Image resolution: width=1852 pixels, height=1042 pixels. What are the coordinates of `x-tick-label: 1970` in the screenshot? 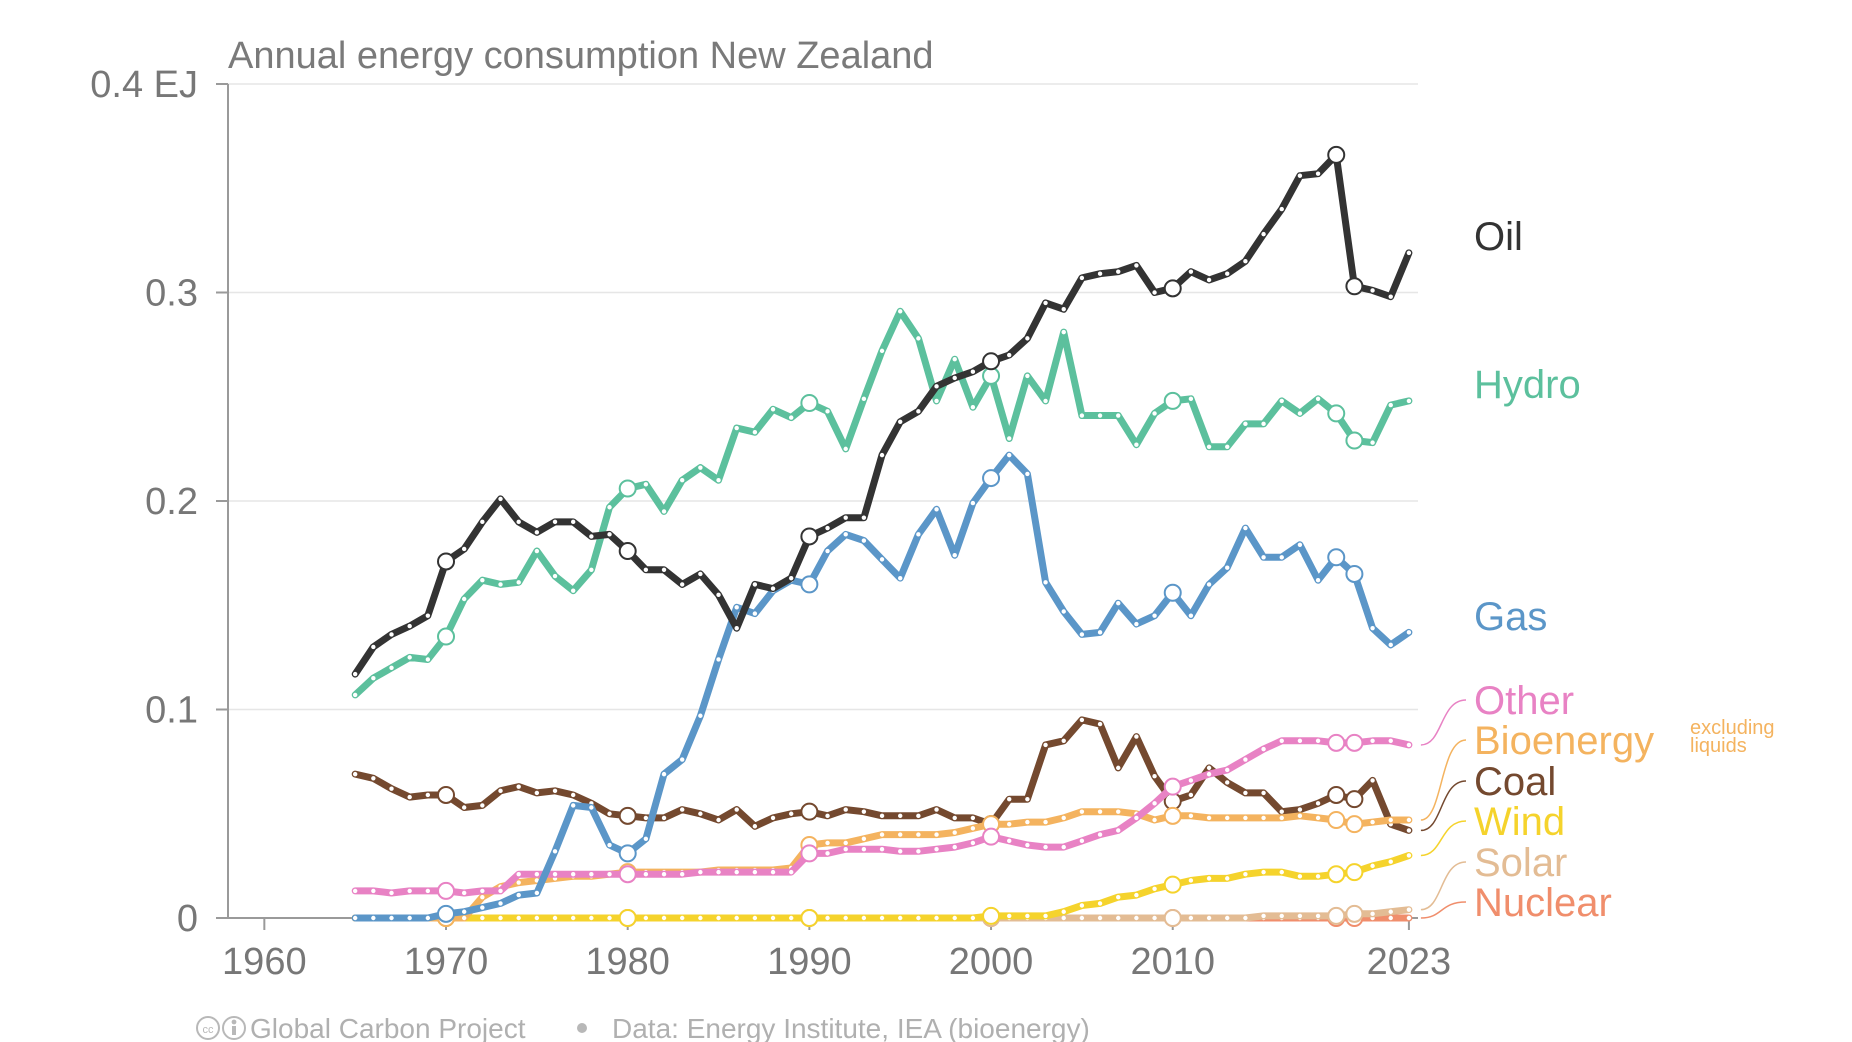 It's located at (446, 962).